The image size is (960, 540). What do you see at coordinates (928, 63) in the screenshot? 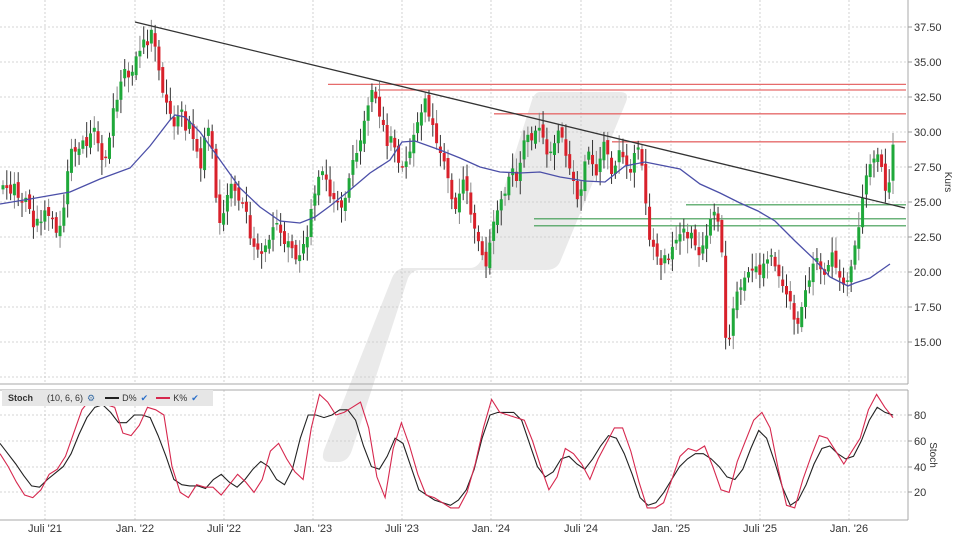
I see `svg-text: 35.00` at bounding box center [928, 63].